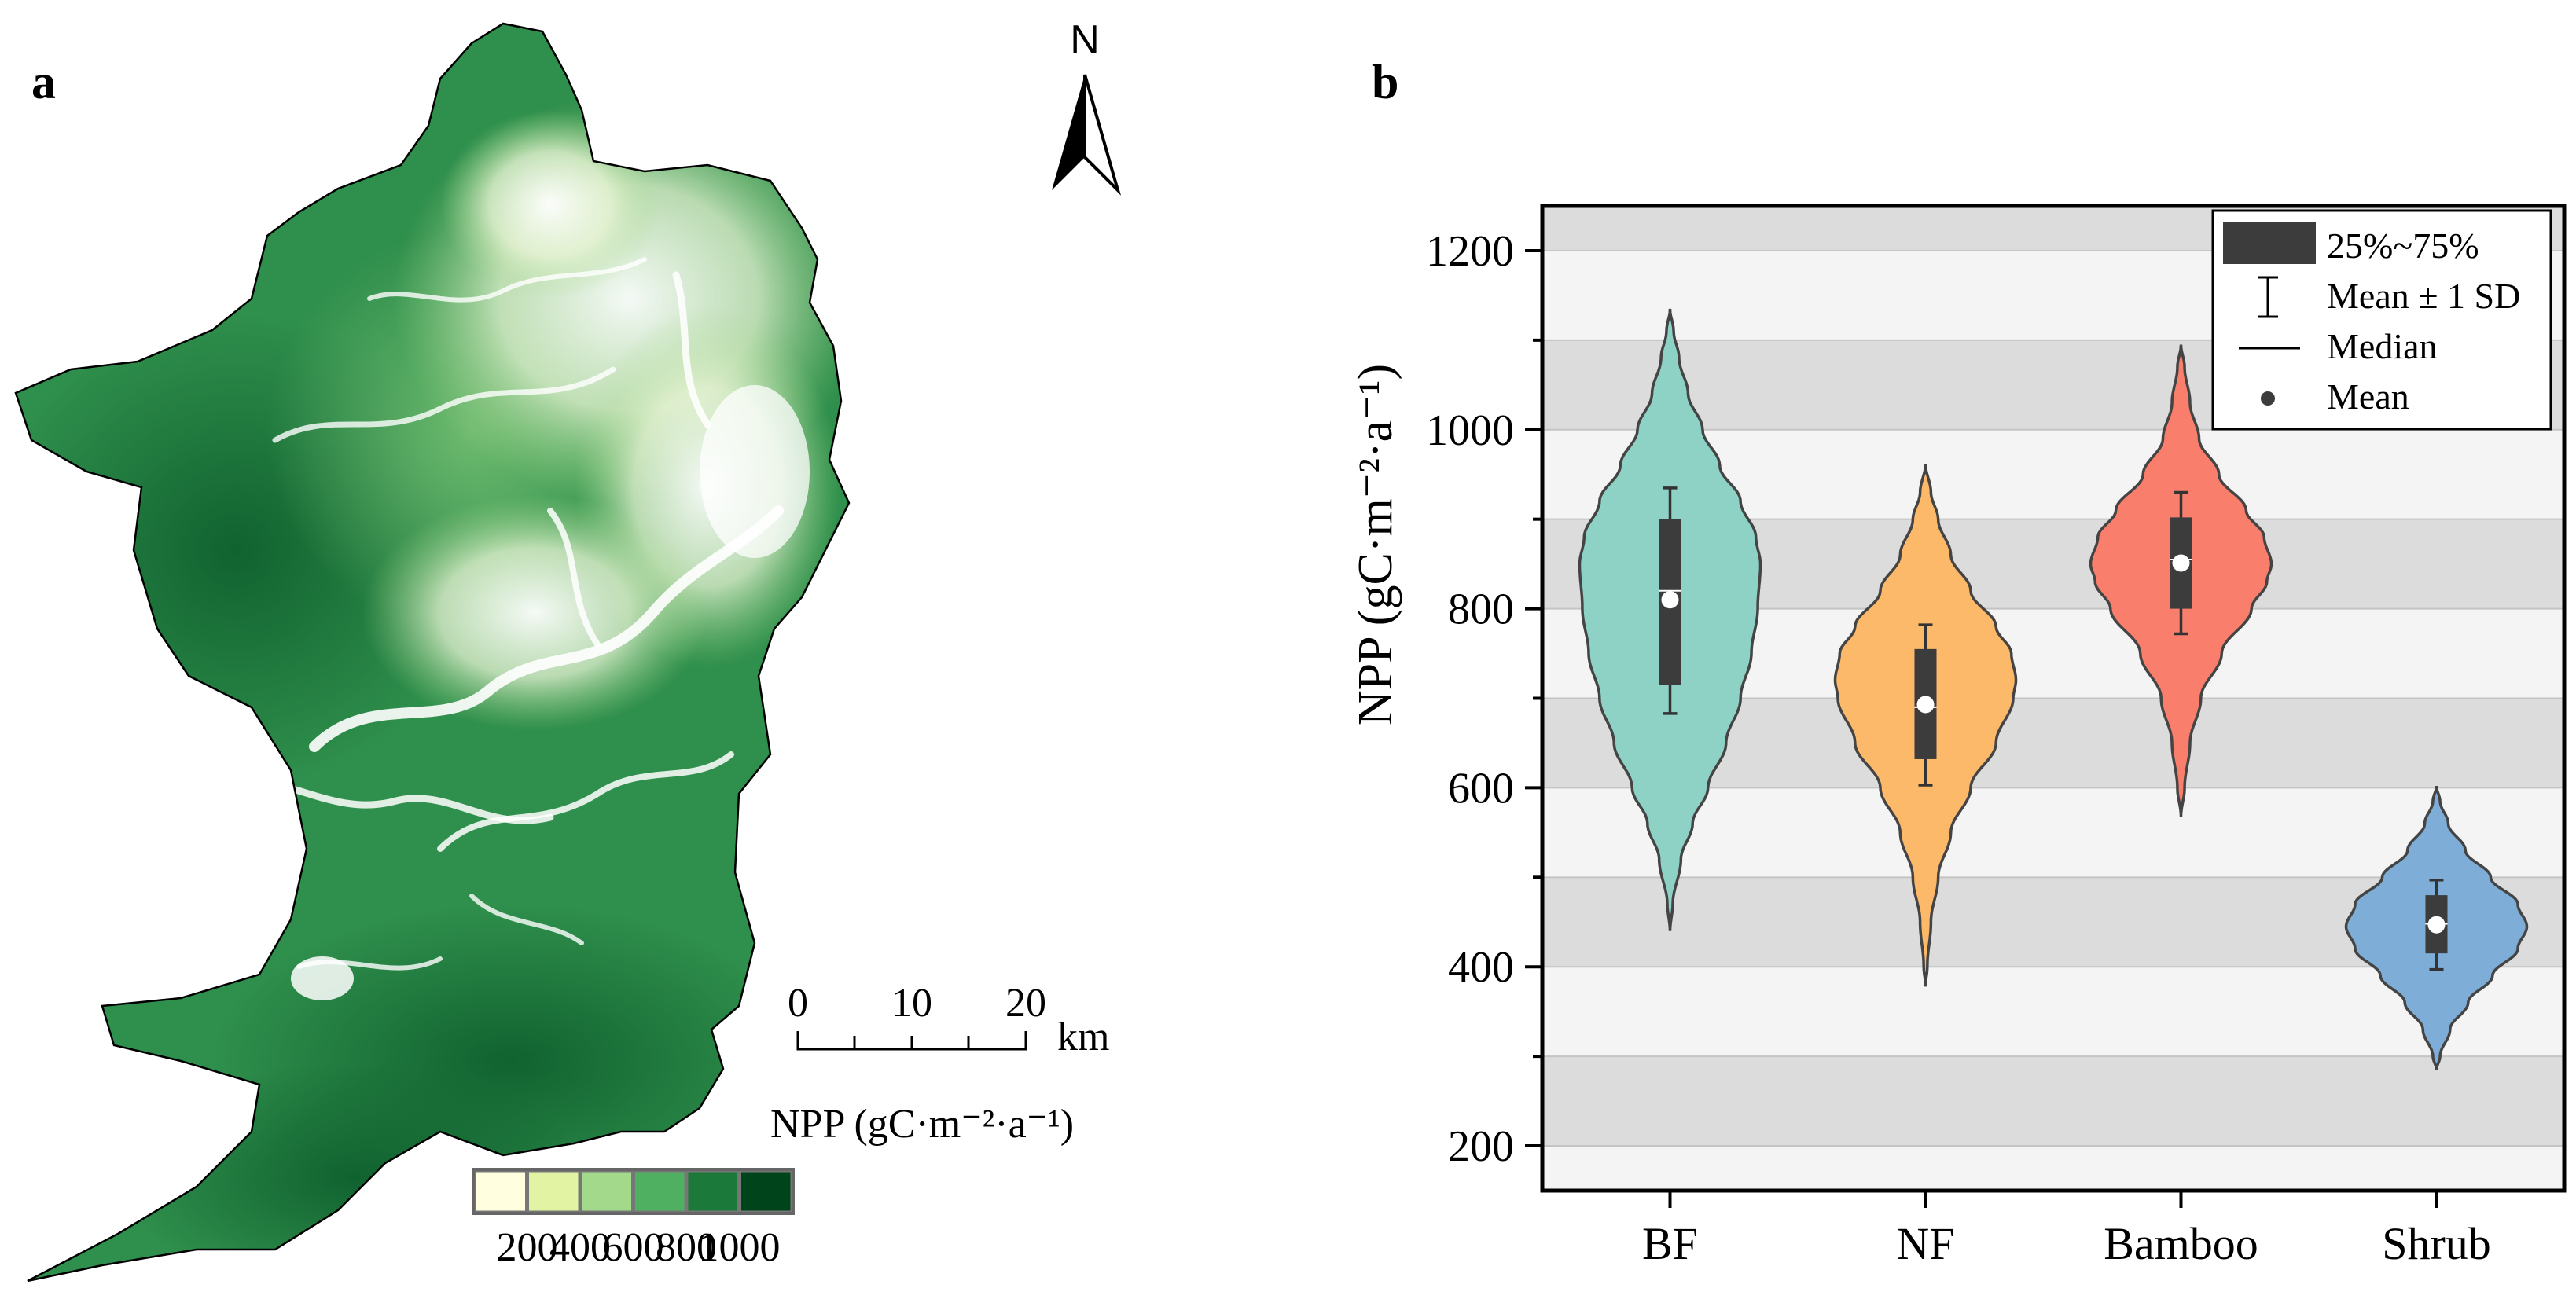 This screenshot has width=2576, height=1292. What do you see at coordinates (1670, 600) in the screenshot?
I see `mean-point-bf` at bounding box center [1670, 600].